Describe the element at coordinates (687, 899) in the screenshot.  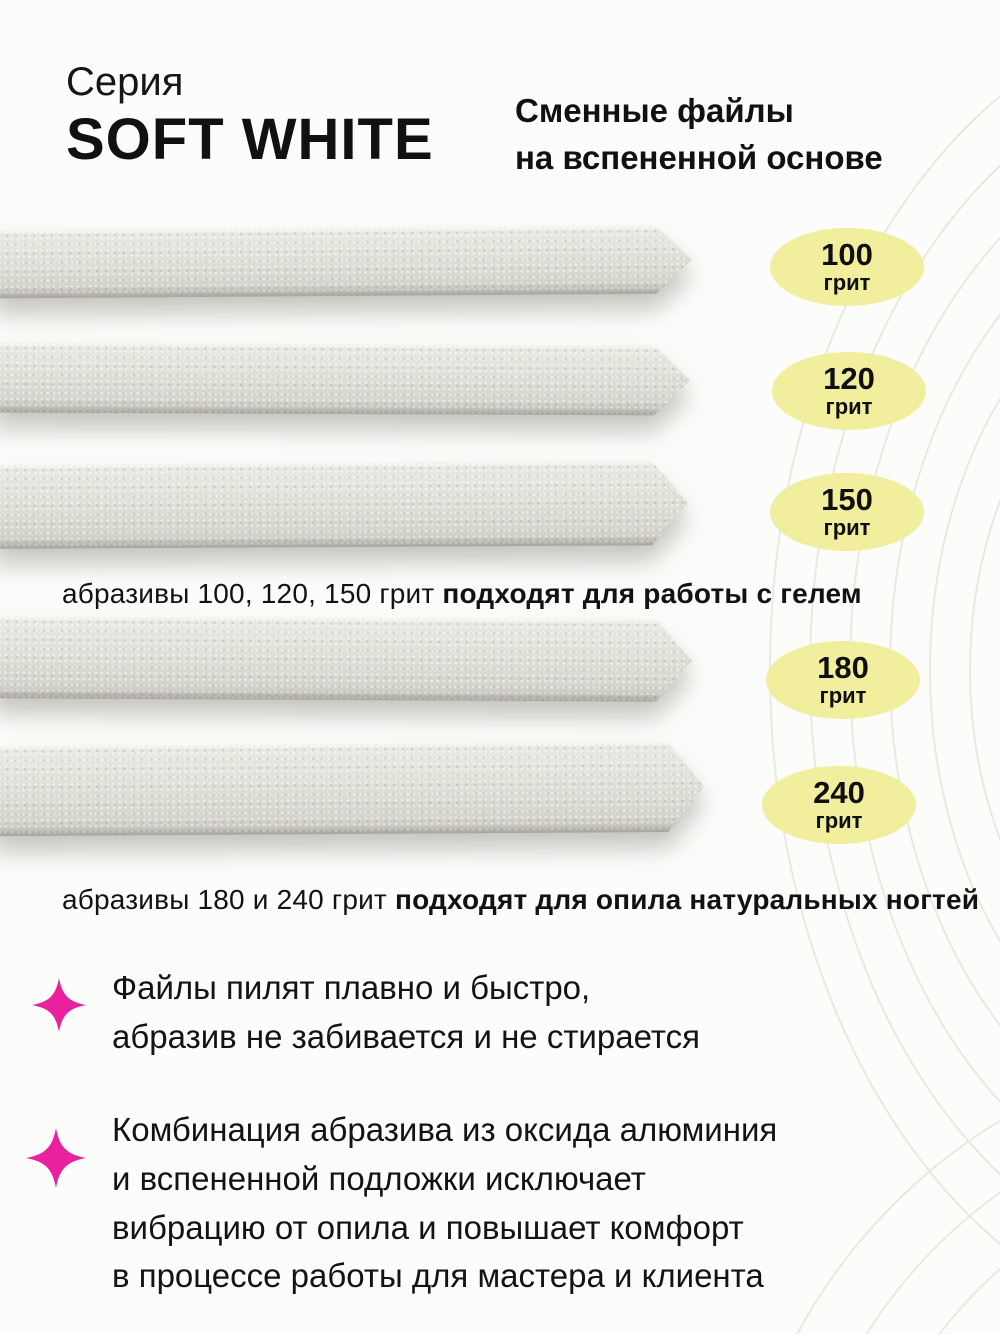
I see `caption-natural-bold: подходят для опила натуральных ногтей` at that location.